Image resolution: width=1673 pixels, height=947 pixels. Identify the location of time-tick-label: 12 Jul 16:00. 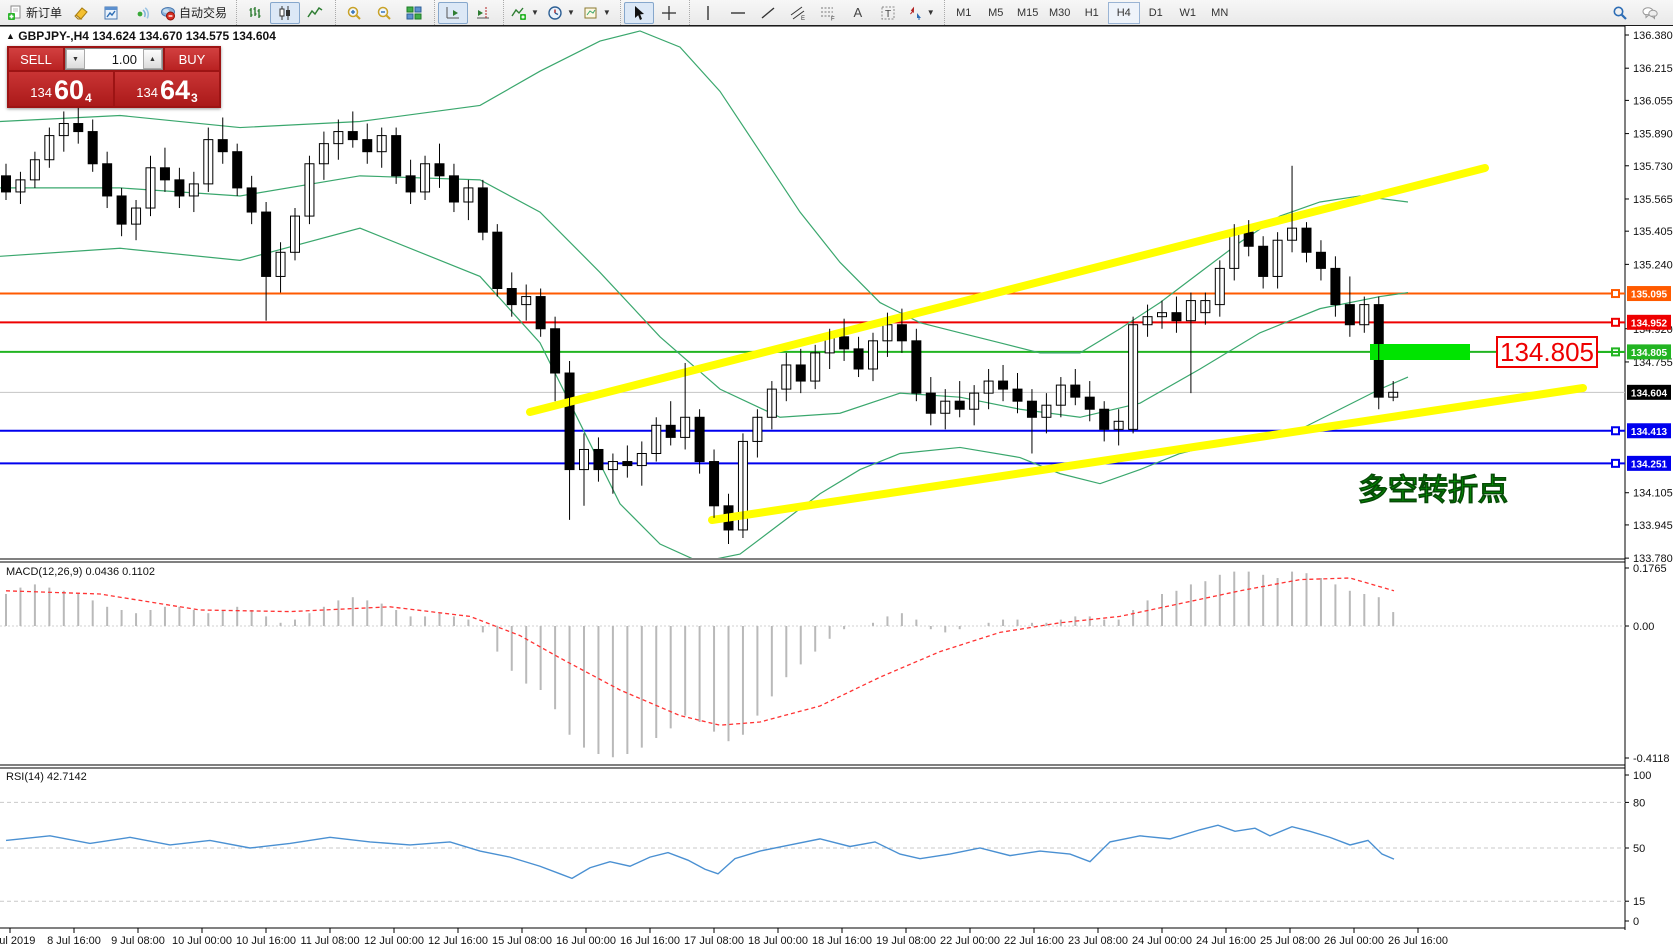
(458, 941).